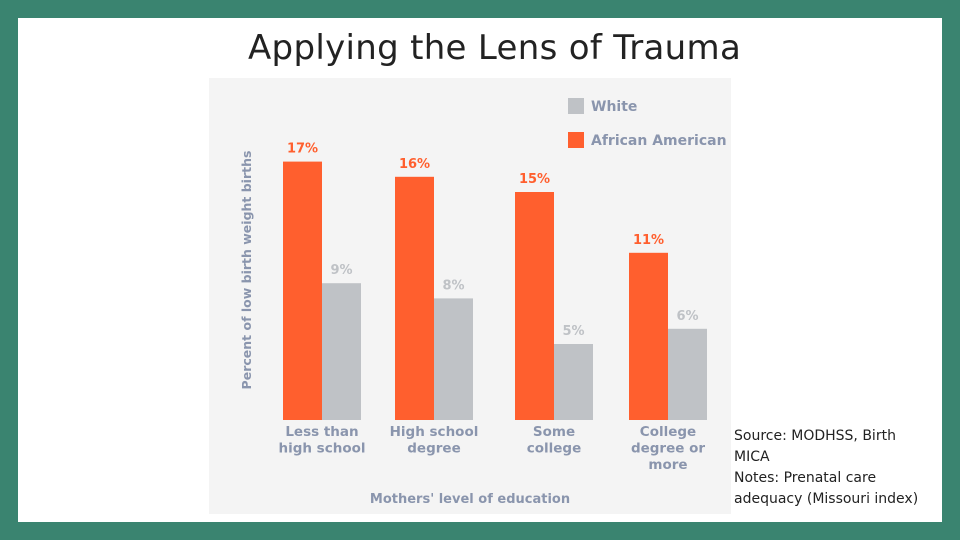  I want to click on x-axis-label: Mothers' level of education, so click(470, 499).